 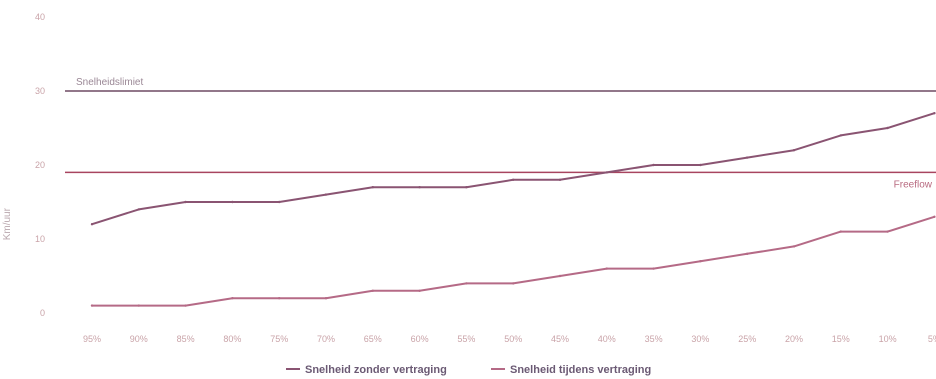 I want to click on x-tick-label-5: 70%, so click(x=326, y=339).